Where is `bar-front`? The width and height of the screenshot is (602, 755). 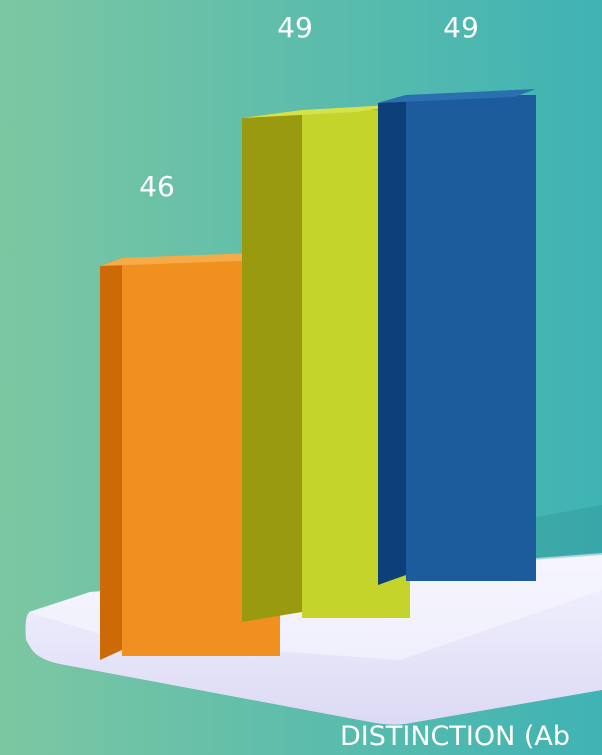 bar-front is located at coordinates (471, 338).